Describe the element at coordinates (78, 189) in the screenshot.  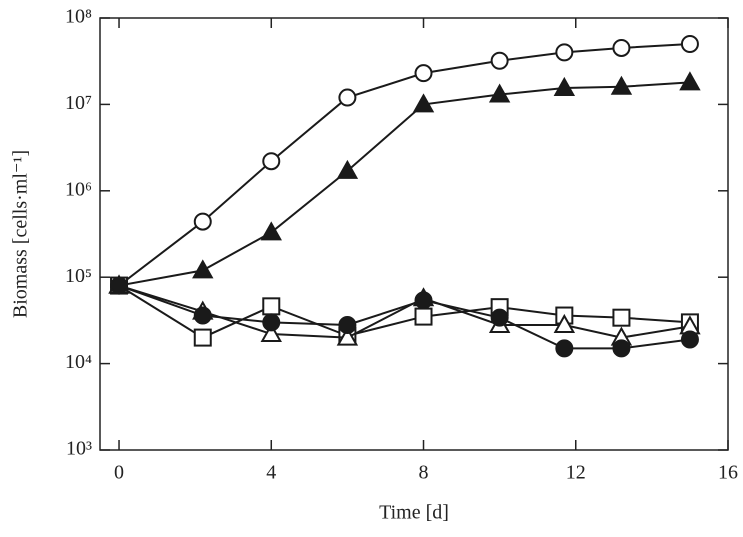
I see `y-tick-label: 10⁶` at that location.